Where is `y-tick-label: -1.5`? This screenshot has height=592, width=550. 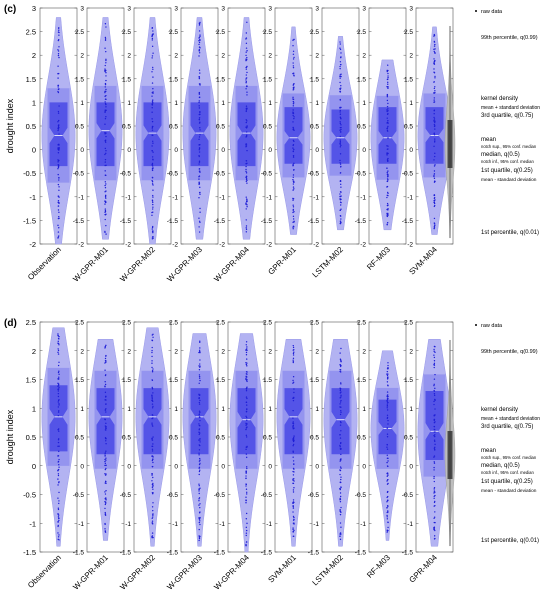 y-tick-label: -1.5 is located at coordinates (267, 553).